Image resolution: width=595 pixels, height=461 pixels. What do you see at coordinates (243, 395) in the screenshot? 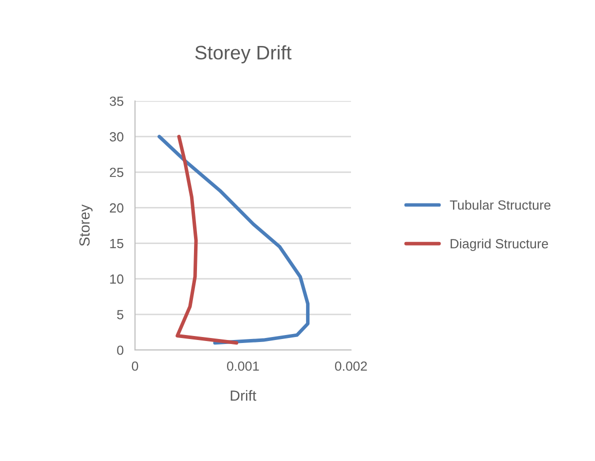
I see `x-axis-title: Drift` at bounding box center [243, 395].